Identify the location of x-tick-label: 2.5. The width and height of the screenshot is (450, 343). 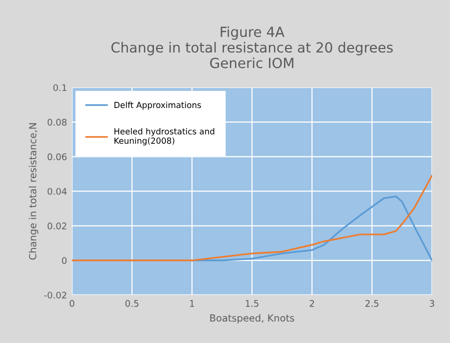
(371, 303).